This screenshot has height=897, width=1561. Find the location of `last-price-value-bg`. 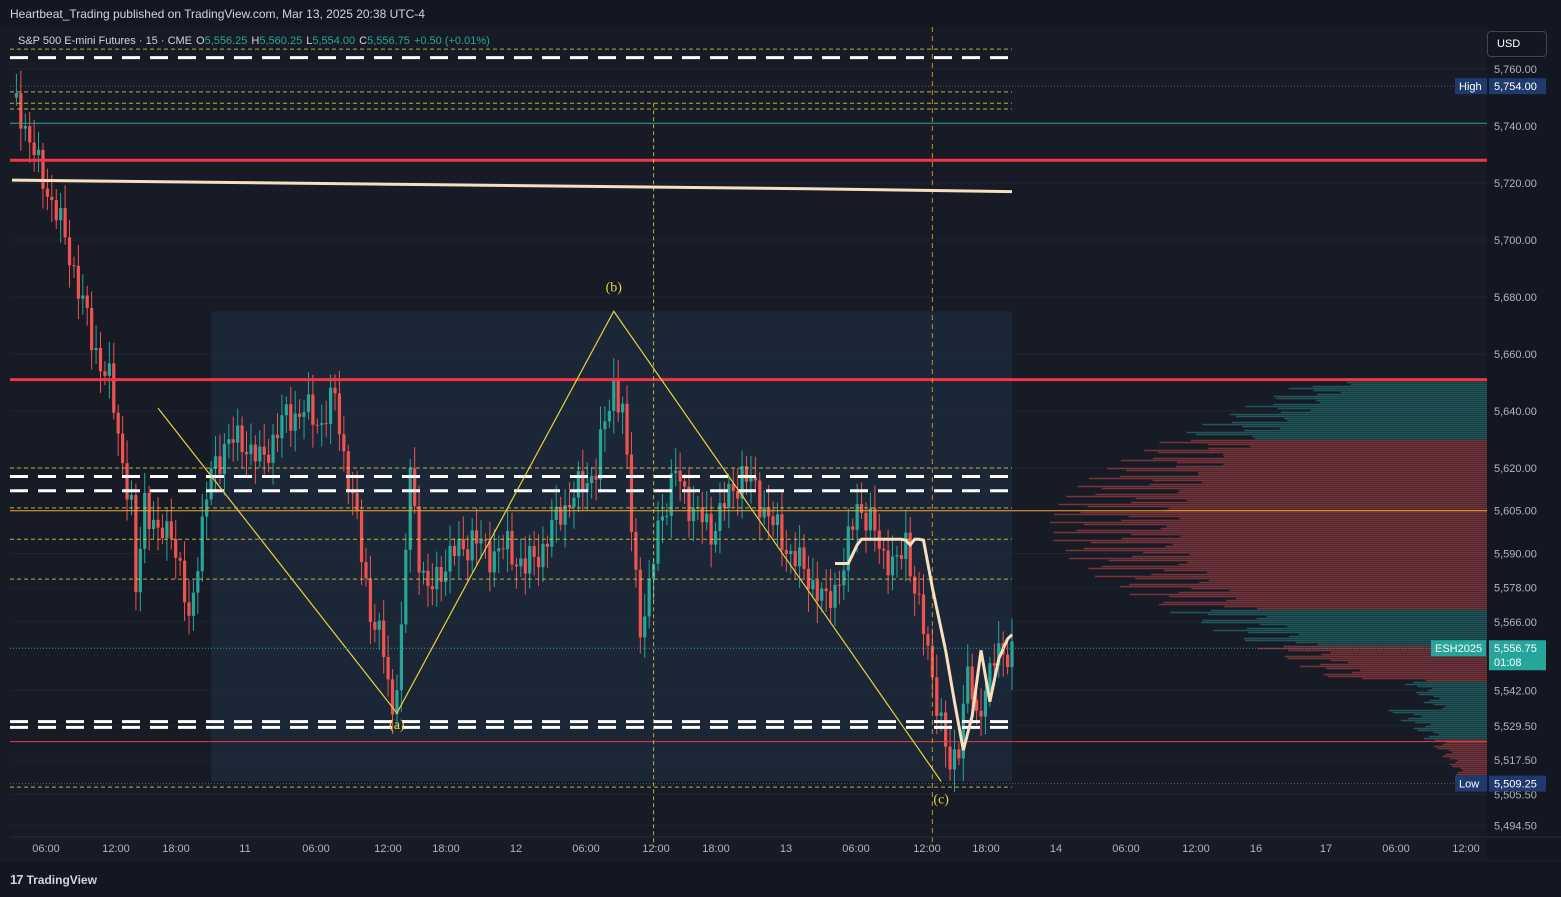

last-price-value-bg is located at coordinates (1517, 655).